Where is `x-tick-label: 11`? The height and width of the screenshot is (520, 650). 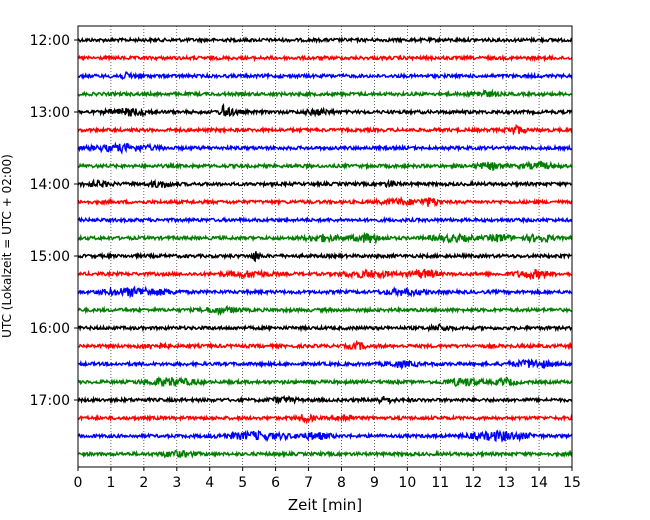 x-tick-label: 11 is located at coordinates (440, 483).